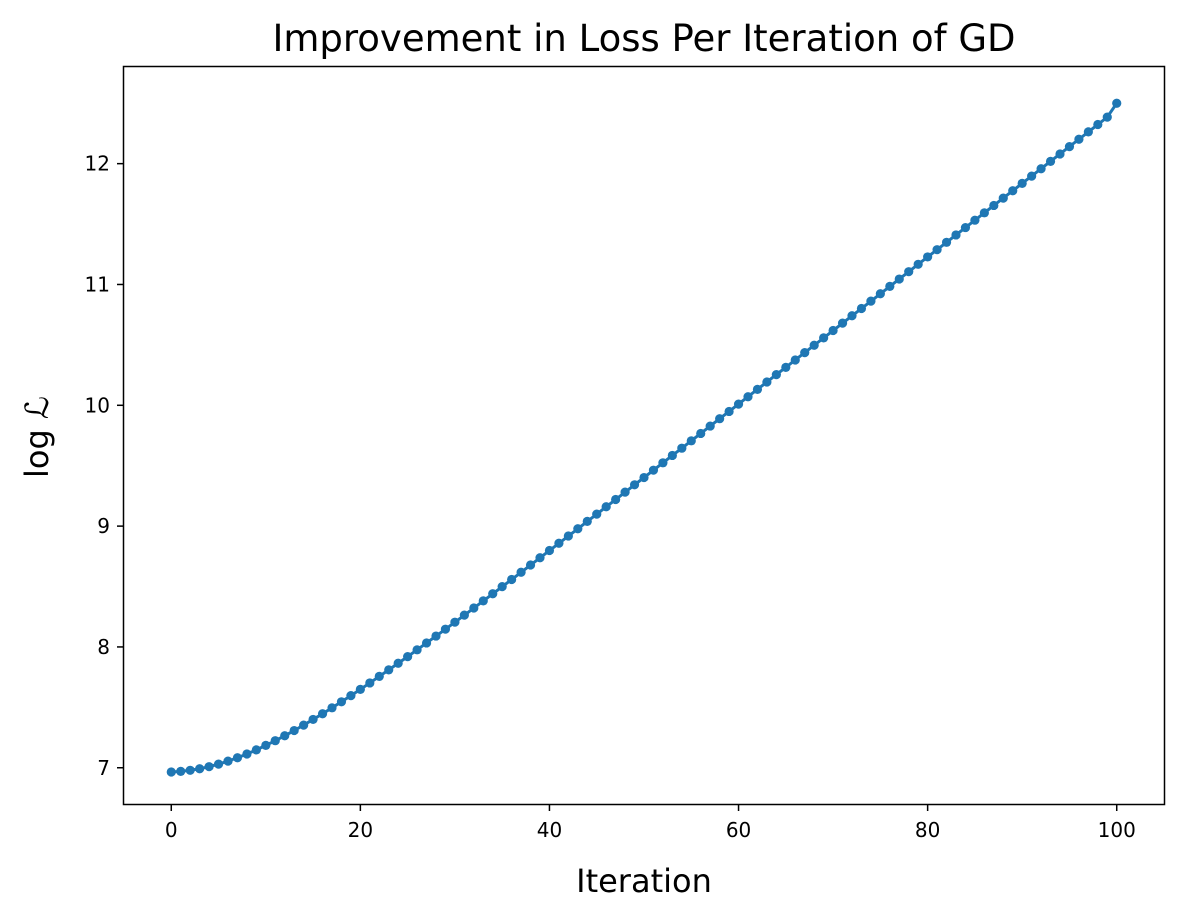 The image size is (1184, 918). Describe the element at coordinates (97, 164) in the screenshot. I see `y-tick-label: 12` at that location.